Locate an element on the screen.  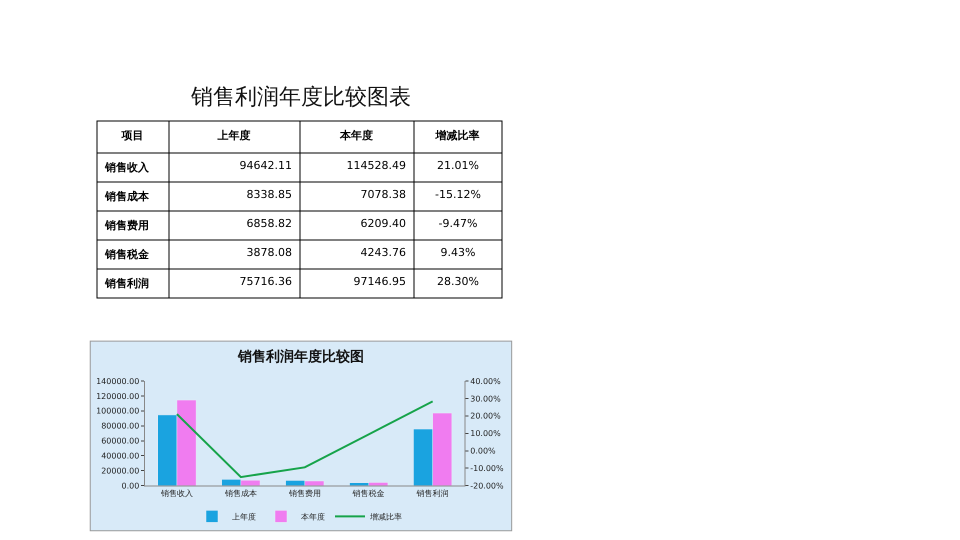
legend-label: 上年度 is located at coordinates (244, 517).